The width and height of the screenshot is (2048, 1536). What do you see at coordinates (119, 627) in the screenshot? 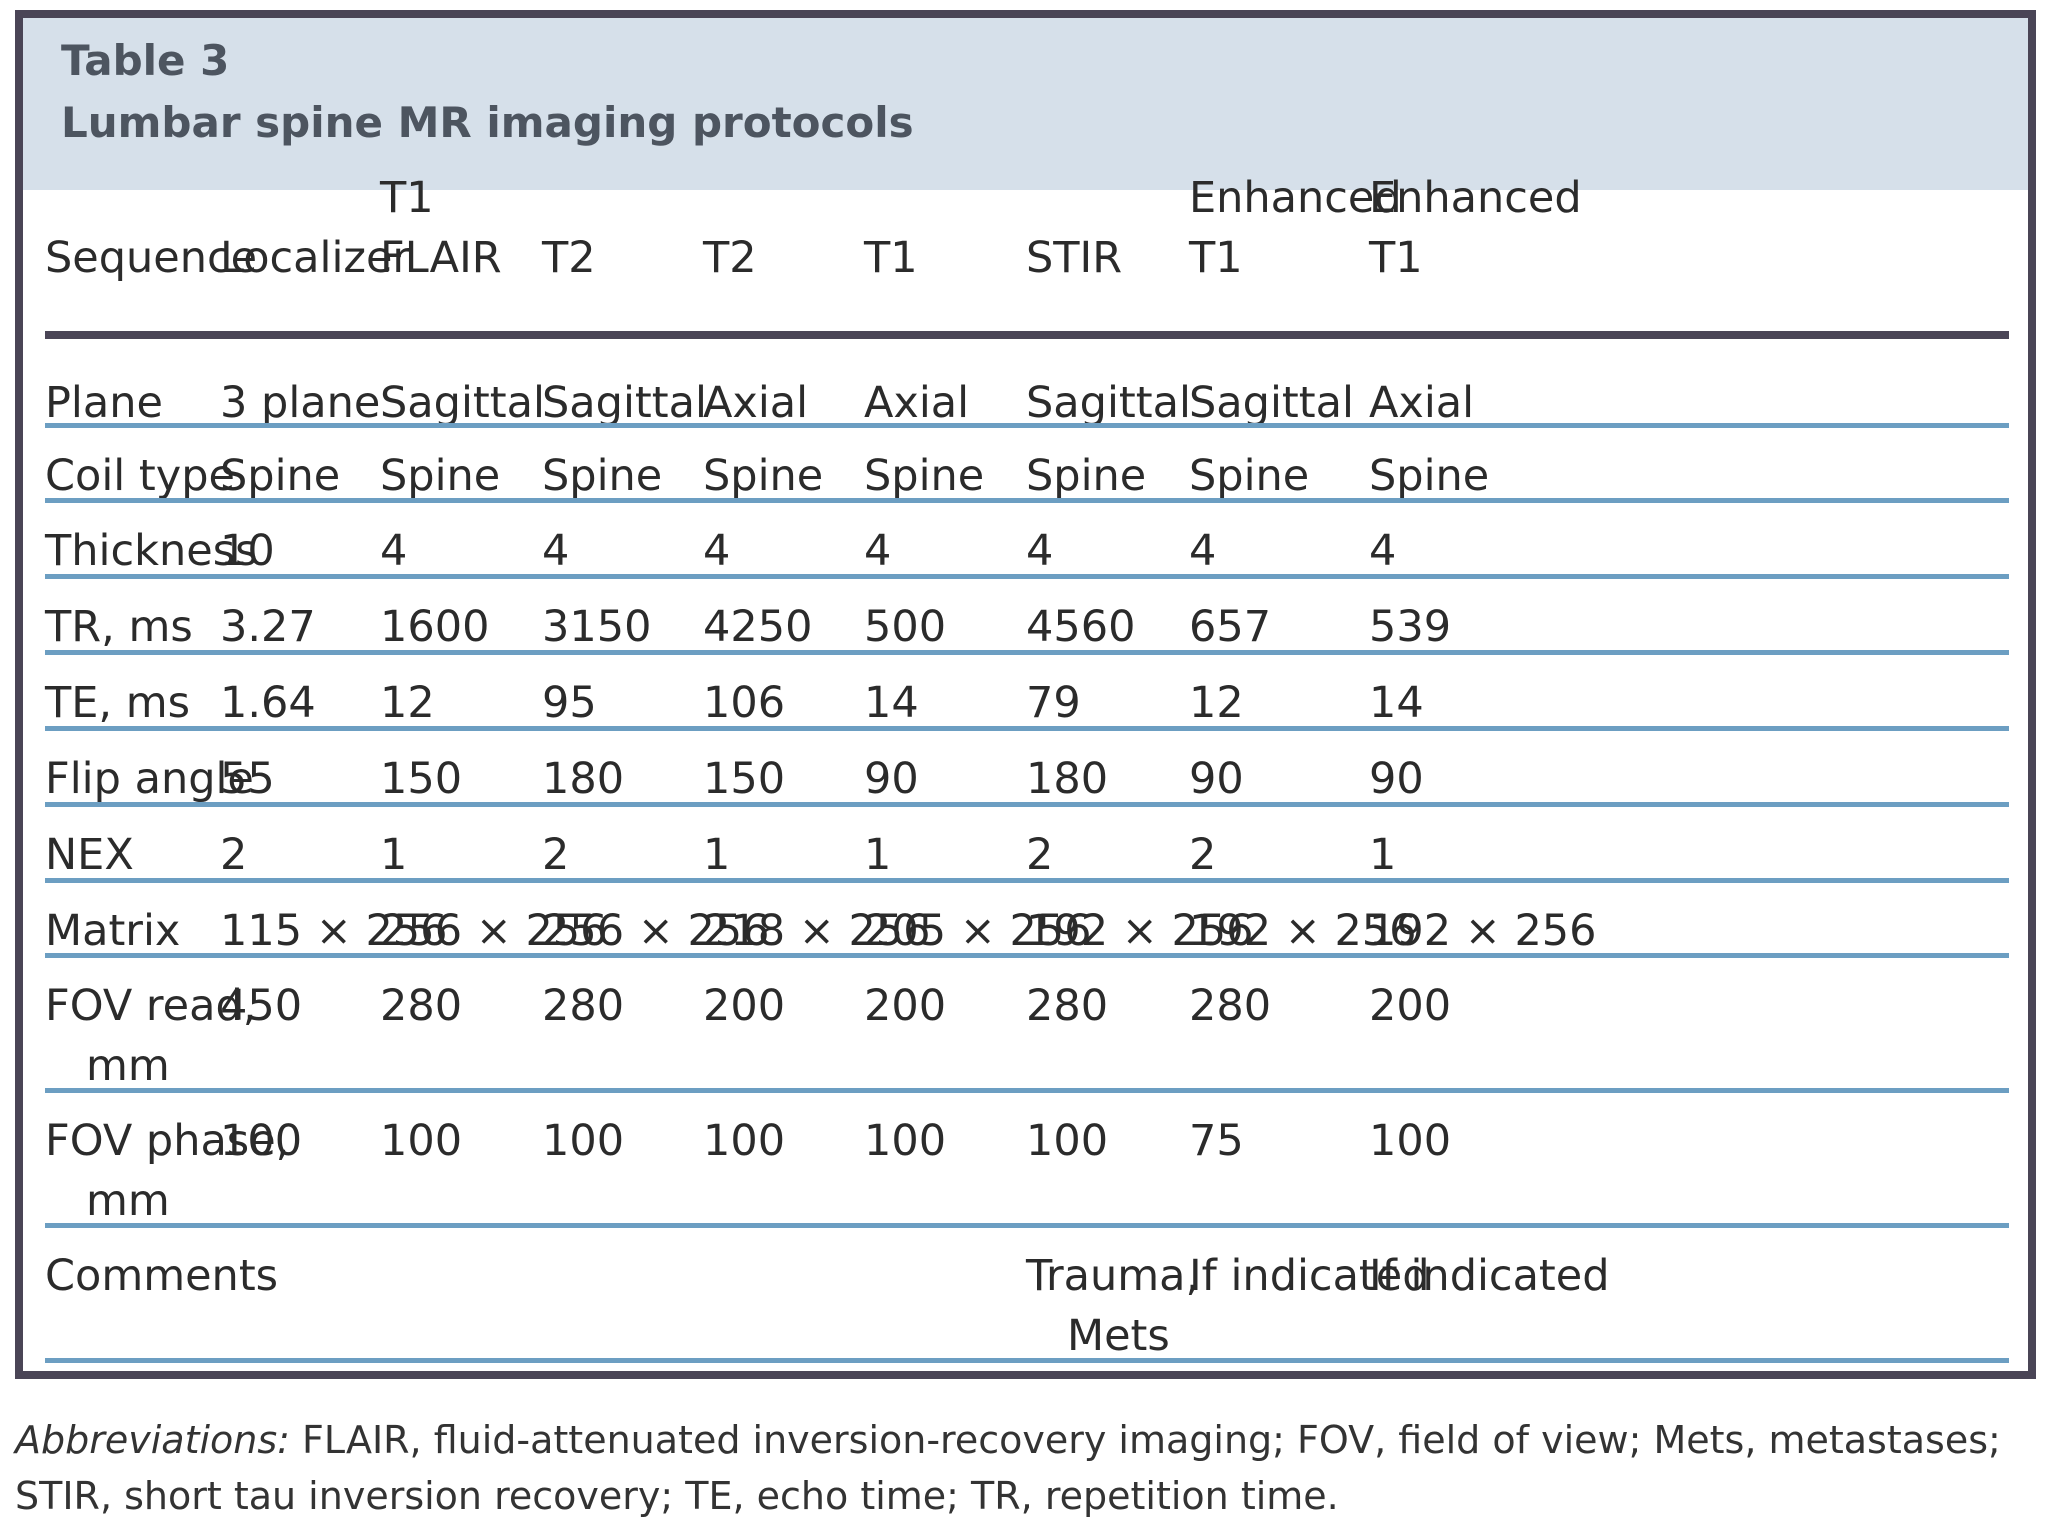
I see `row-label: TR, ms` at bounding box center [119, 627].